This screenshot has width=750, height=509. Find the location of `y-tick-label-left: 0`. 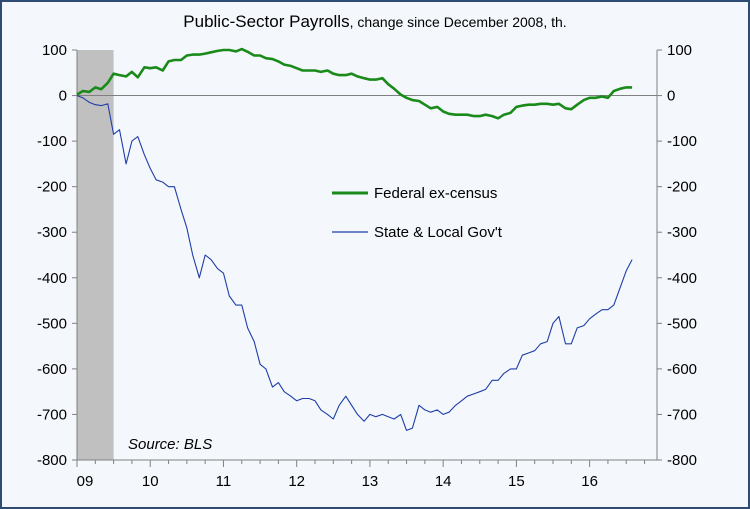

y-tick-label-left: 0 is located at coordinates (63, 96).